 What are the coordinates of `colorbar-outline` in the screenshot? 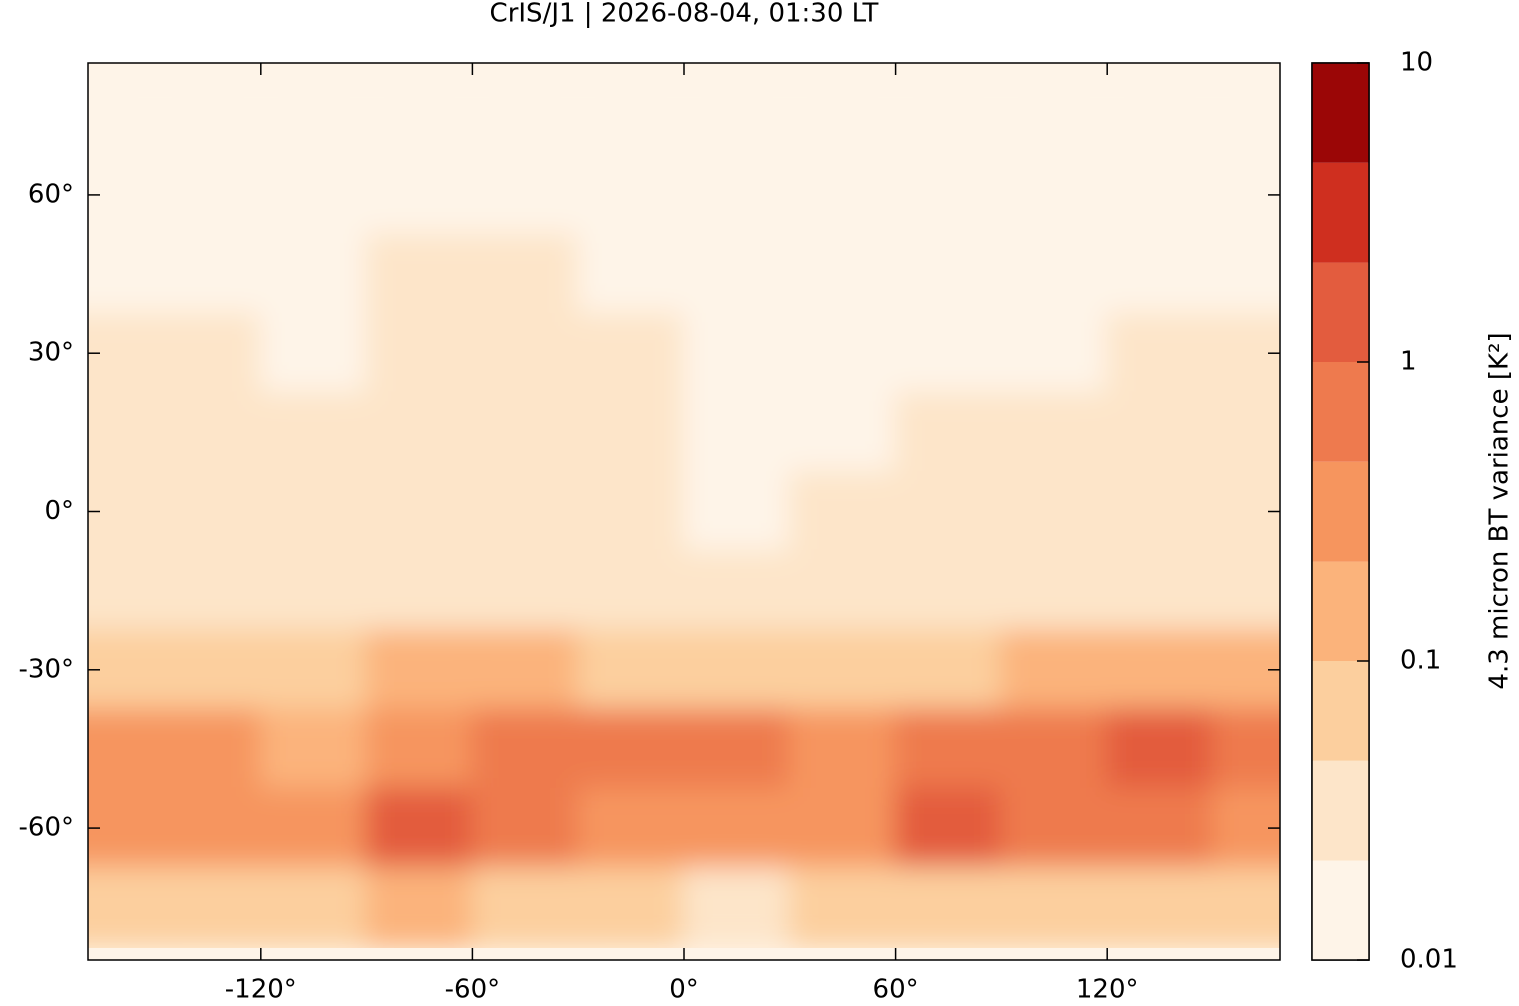 It's located at (1340, 511).